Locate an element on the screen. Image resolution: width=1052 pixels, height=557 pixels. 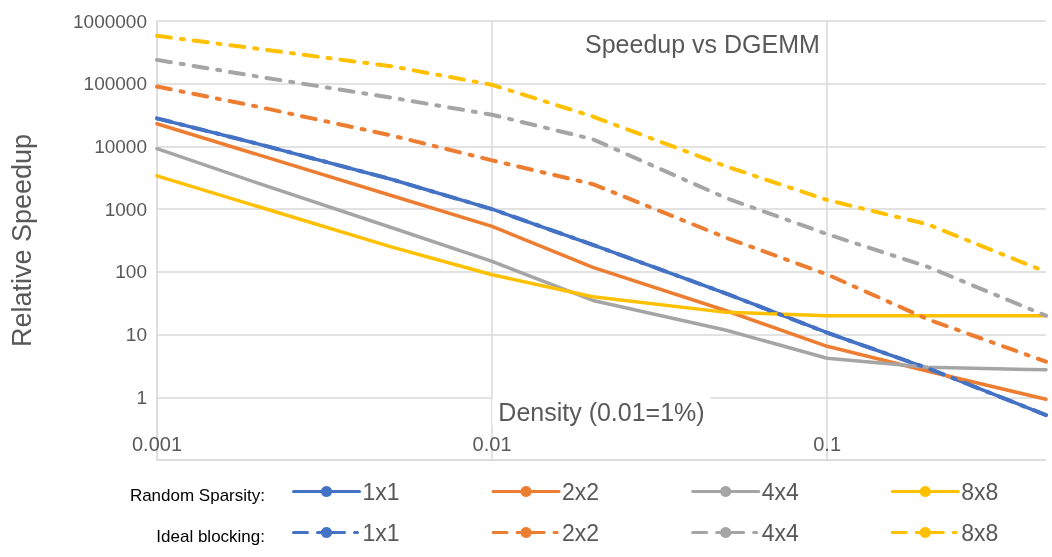
x-tick-label: 0.1 is located at coordinates (827, 444).